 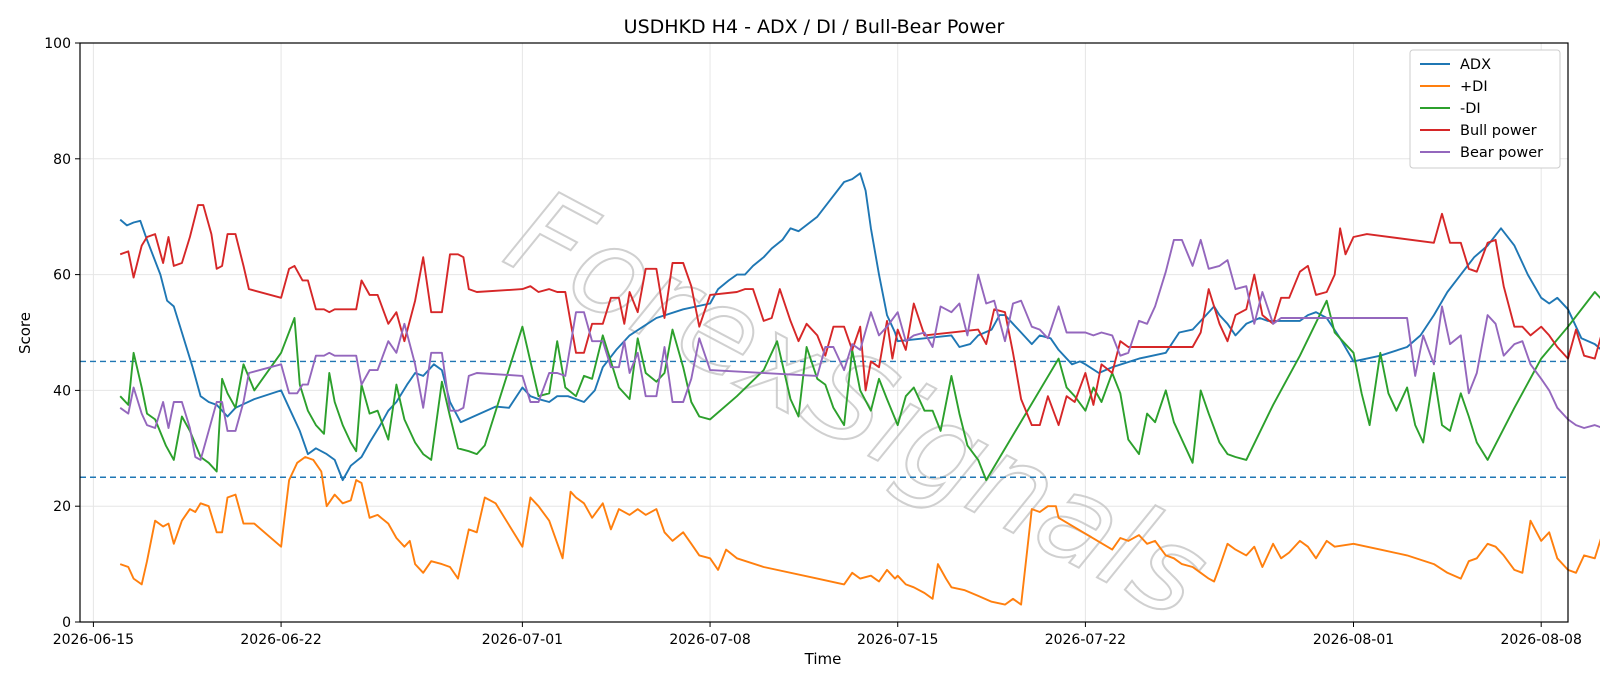 What do you see at coordinates (62, 333) in the screenshot?
I see `y-axis-ticks: 0 20 40 60 80 100` at bounding box center [62, 333].